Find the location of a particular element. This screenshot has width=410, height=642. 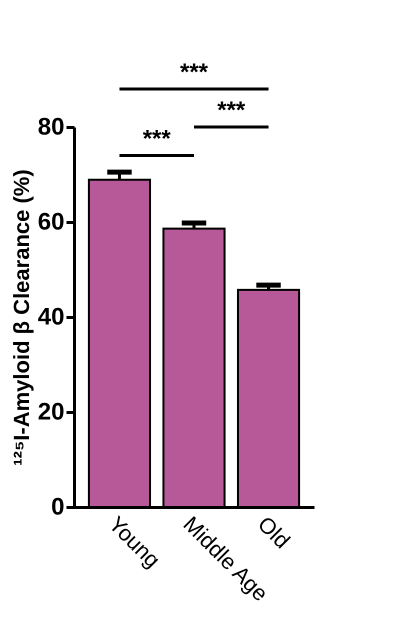

y-tick-label: 40 is located at coordinates (51, 317).